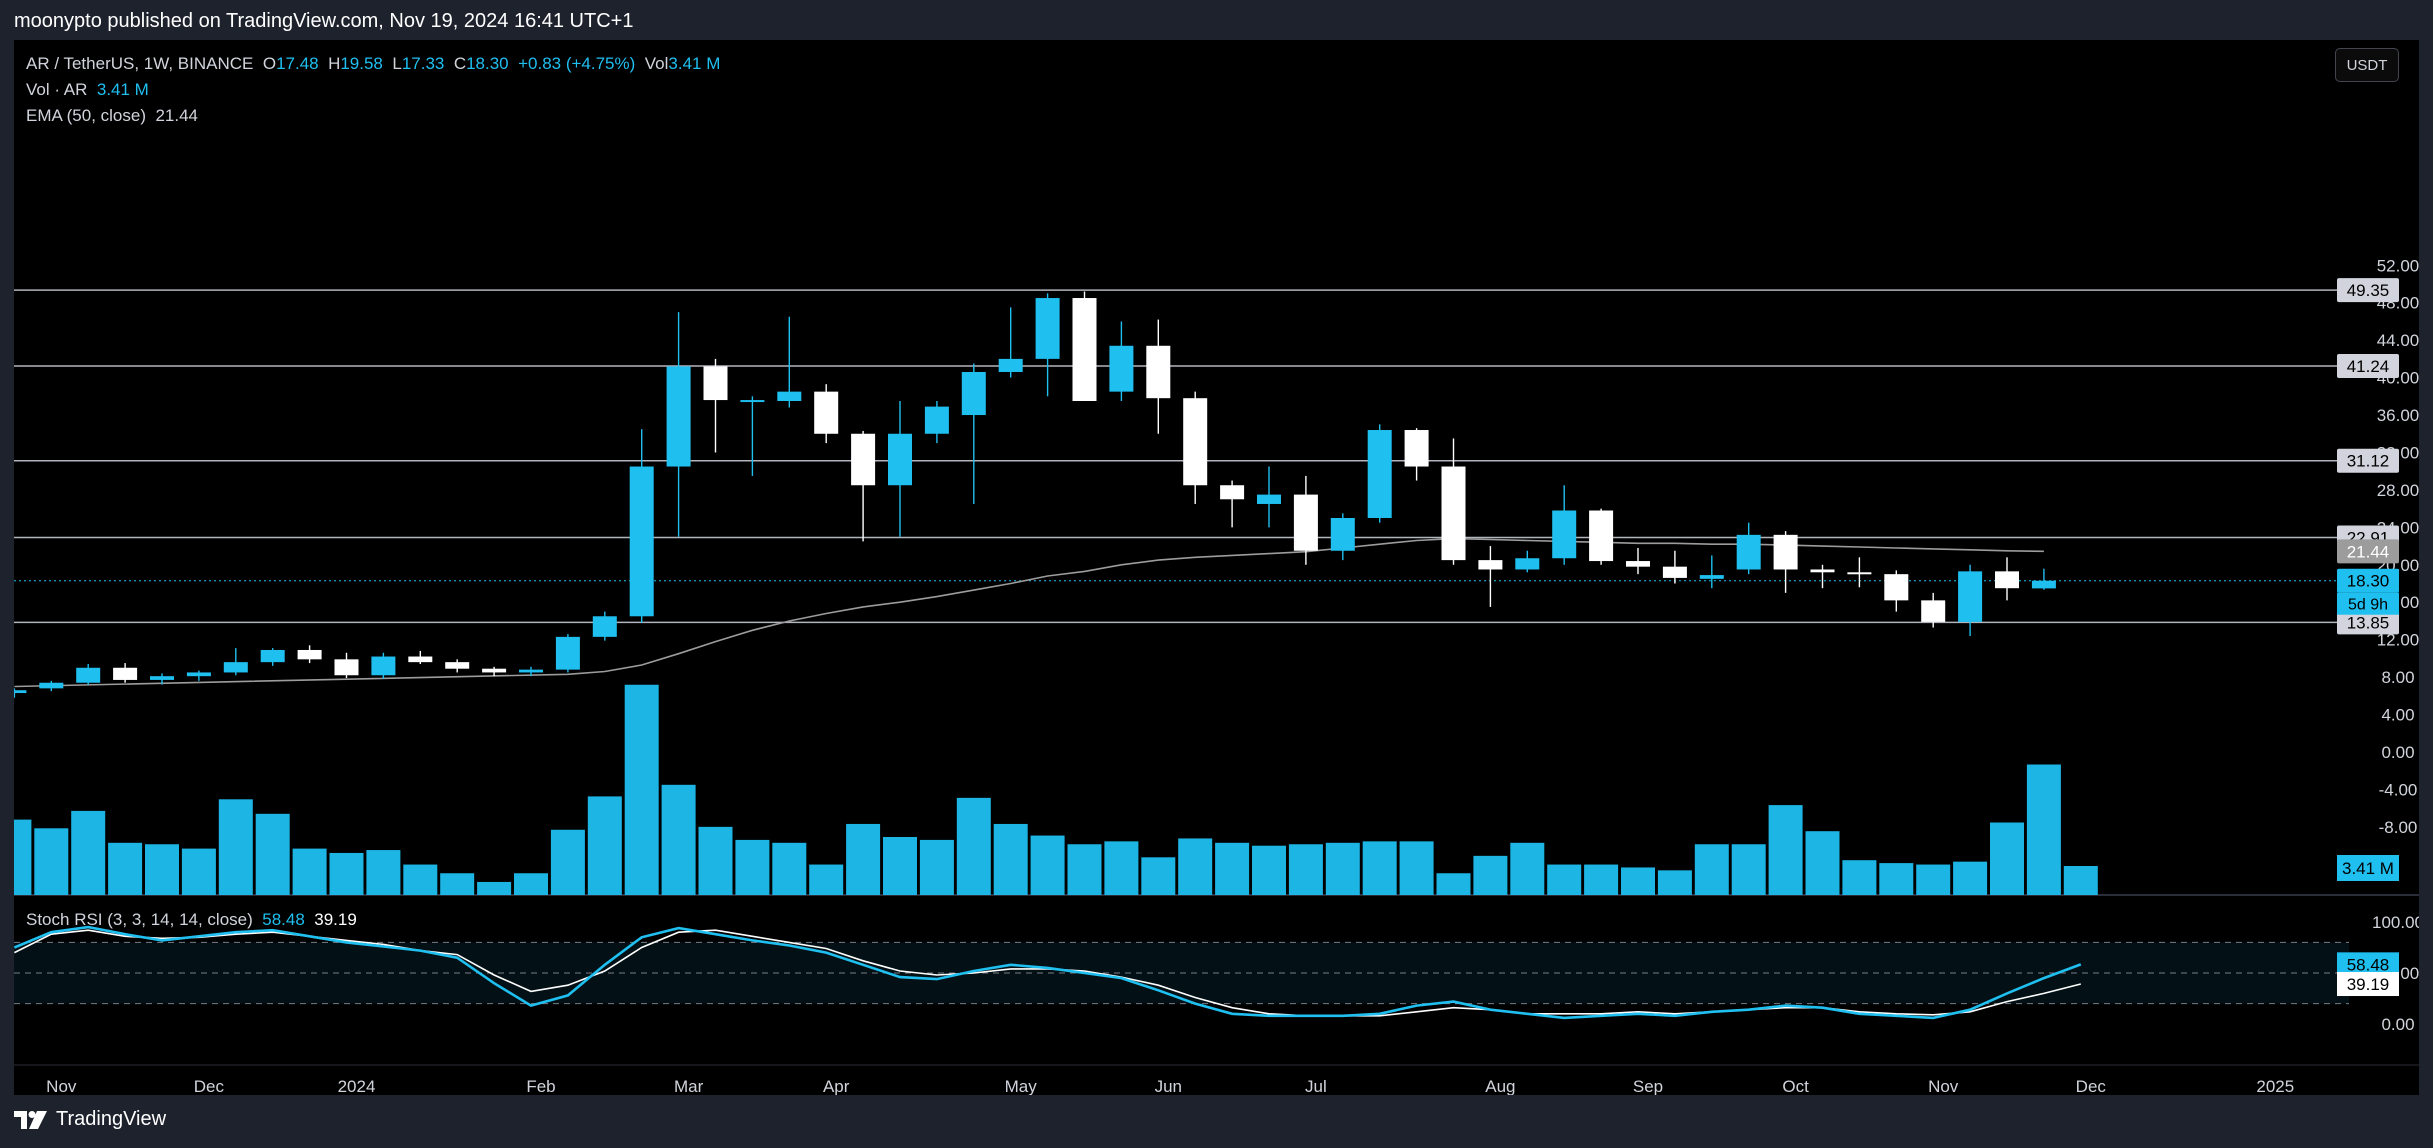  What do you see at coordinates (2368, 868) in the screenshot?
I see `volume-label-bg` at bounding box center [2368, 868].